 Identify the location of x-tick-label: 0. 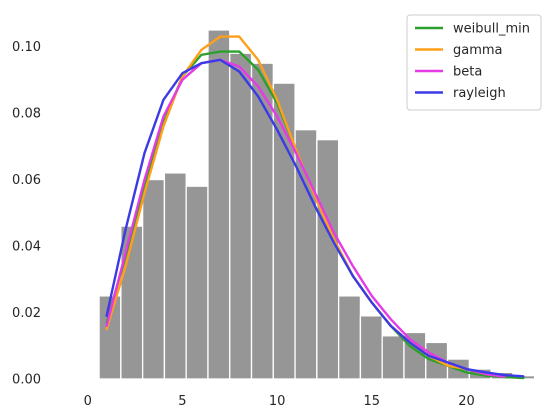
(88, 401).